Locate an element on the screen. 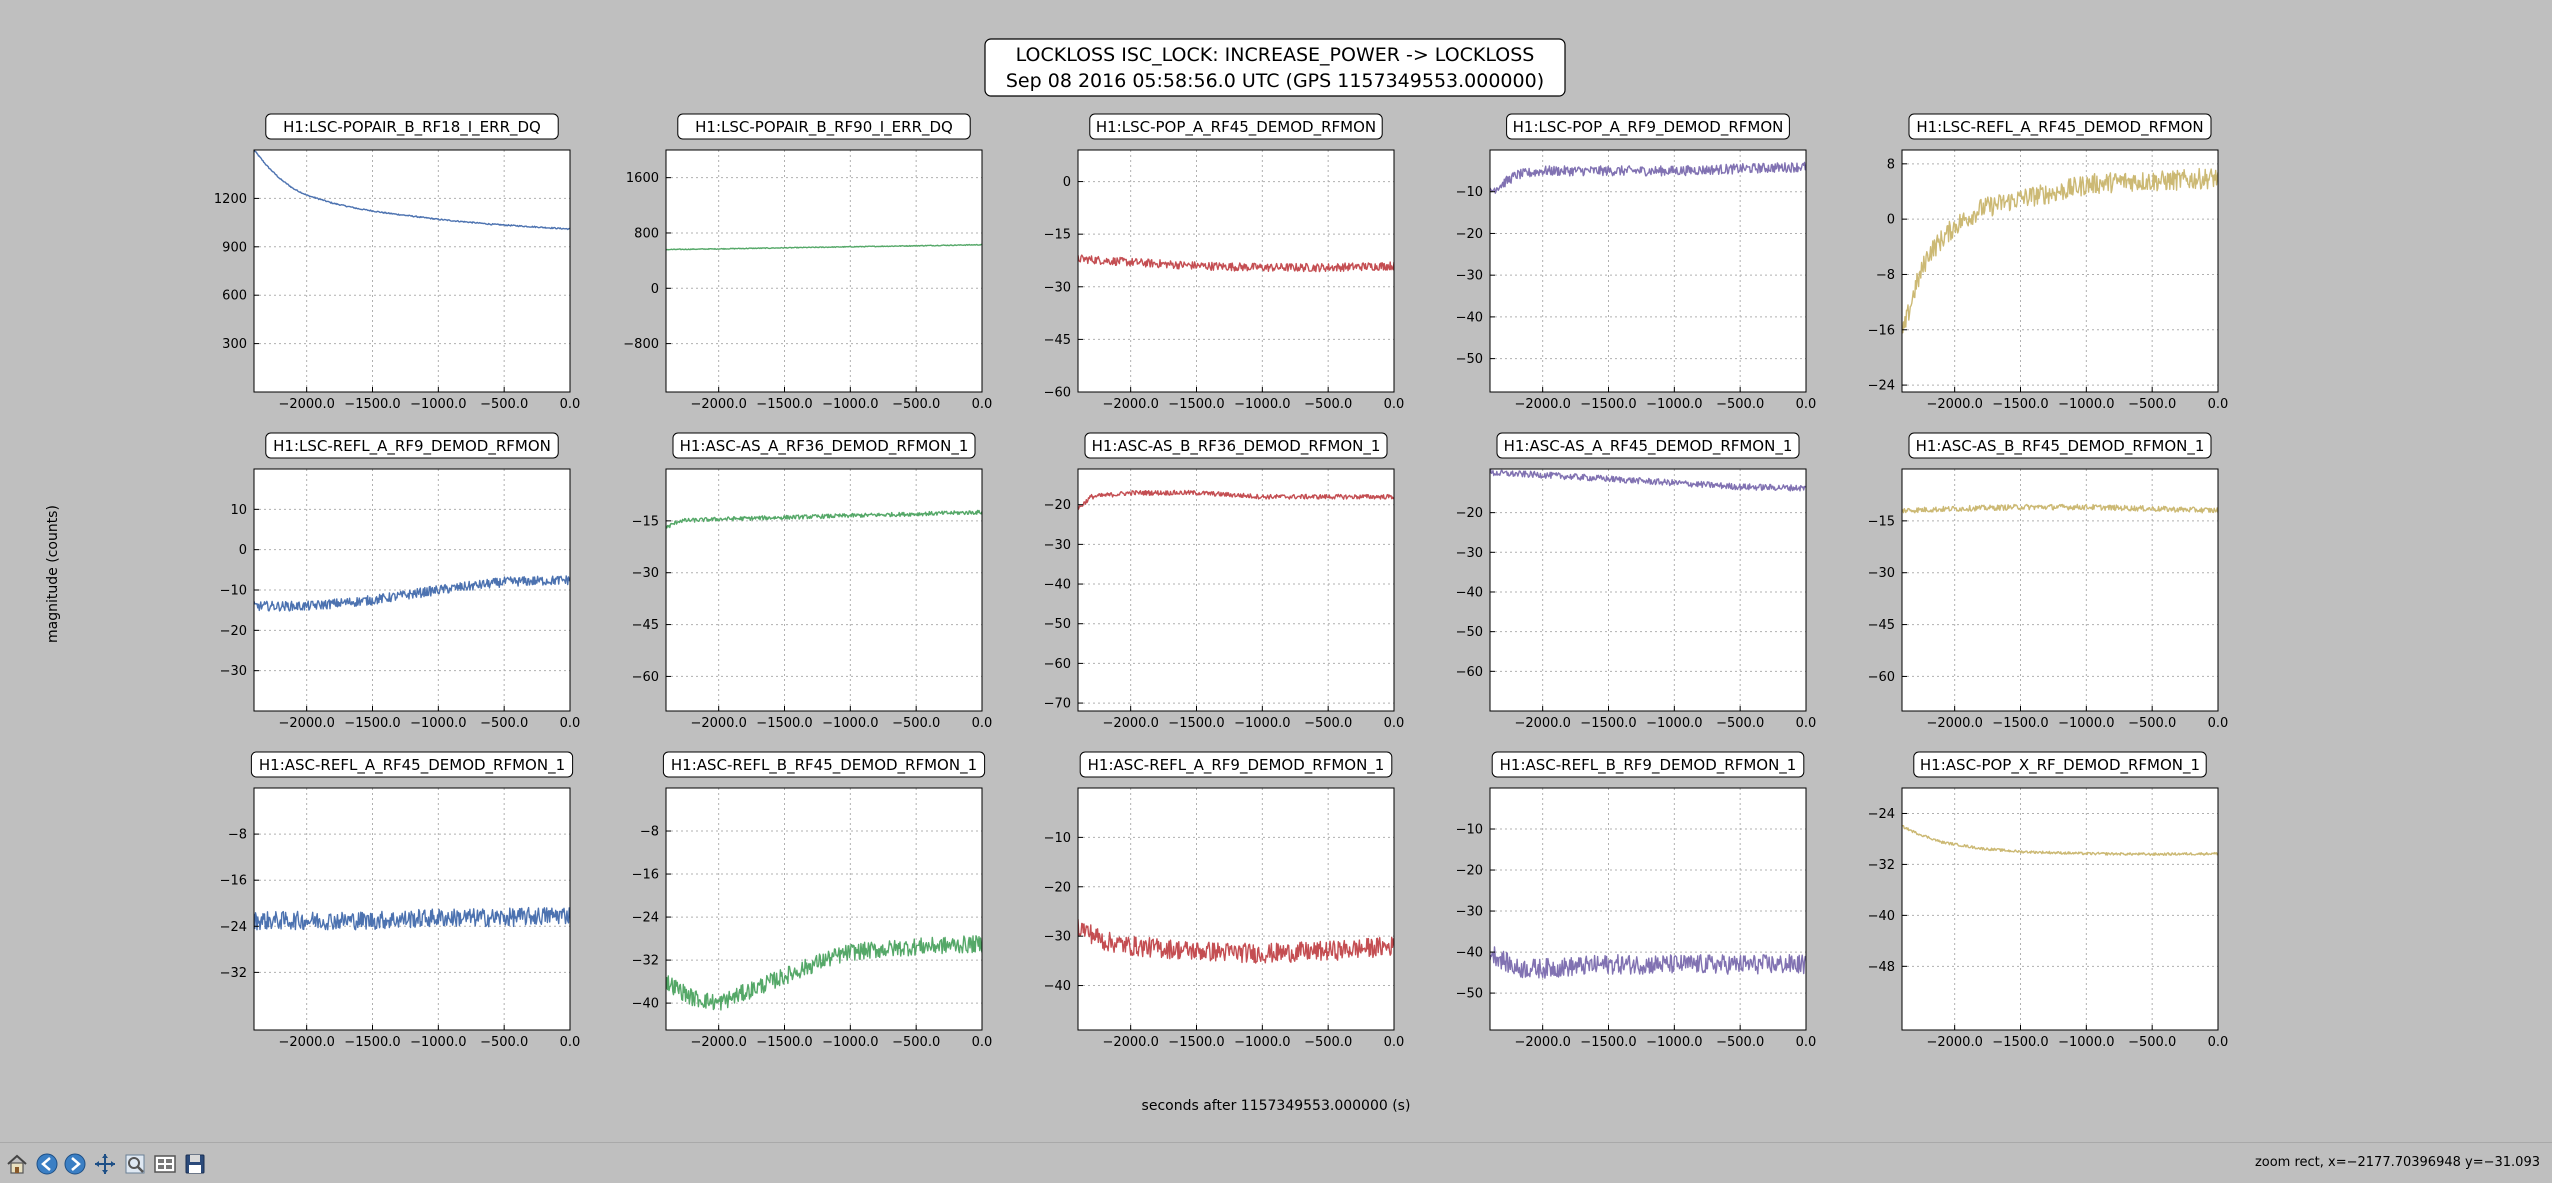 This screenshot has height=1183, width=2552. y-tick-label: −24 is located at coordinates (1881, 814).